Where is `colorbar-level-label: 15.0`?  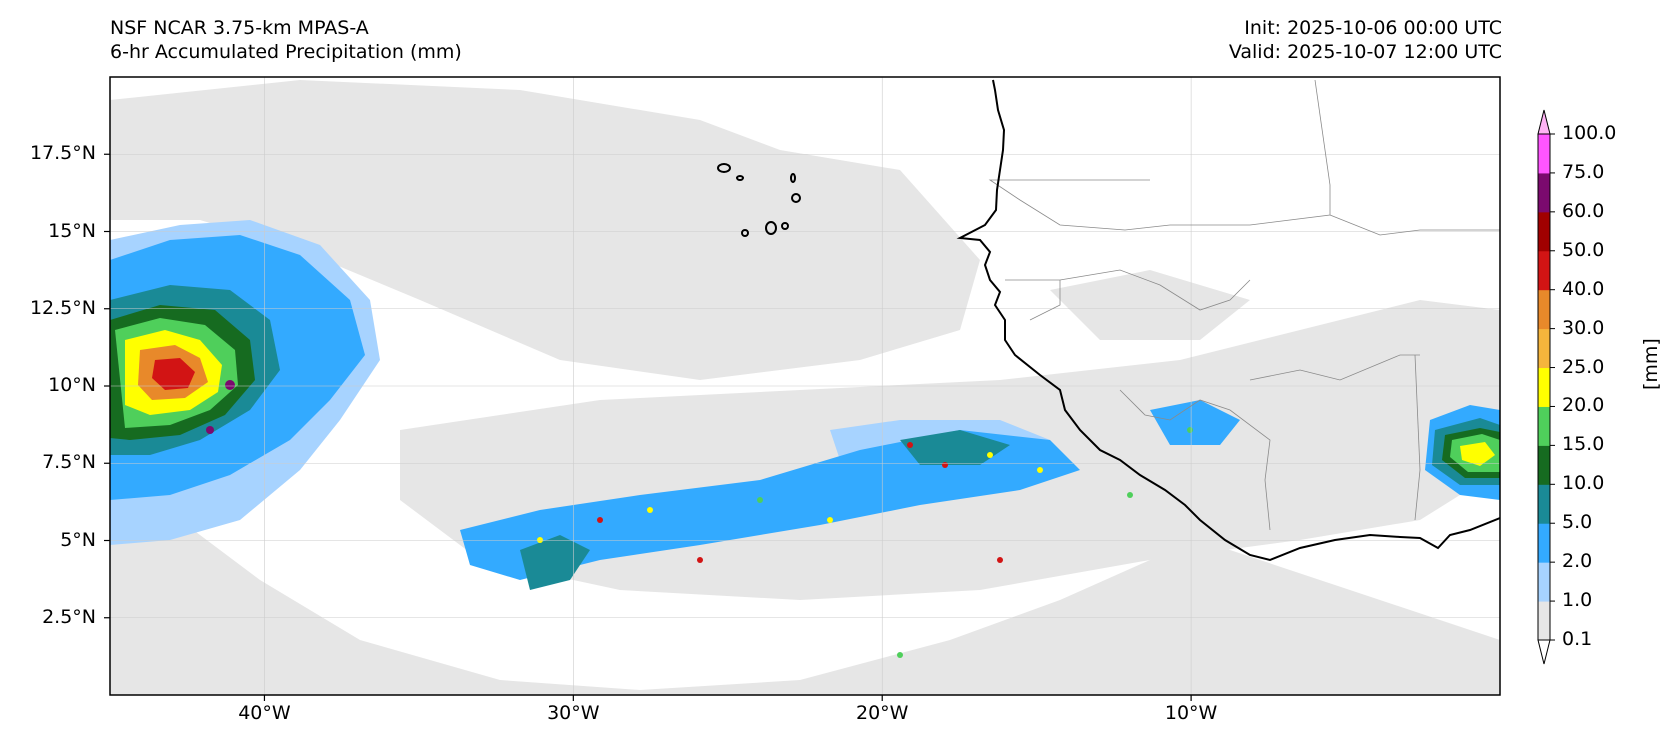
colorbar-level-label: 15.0 is located at coordinates (1583, 444).